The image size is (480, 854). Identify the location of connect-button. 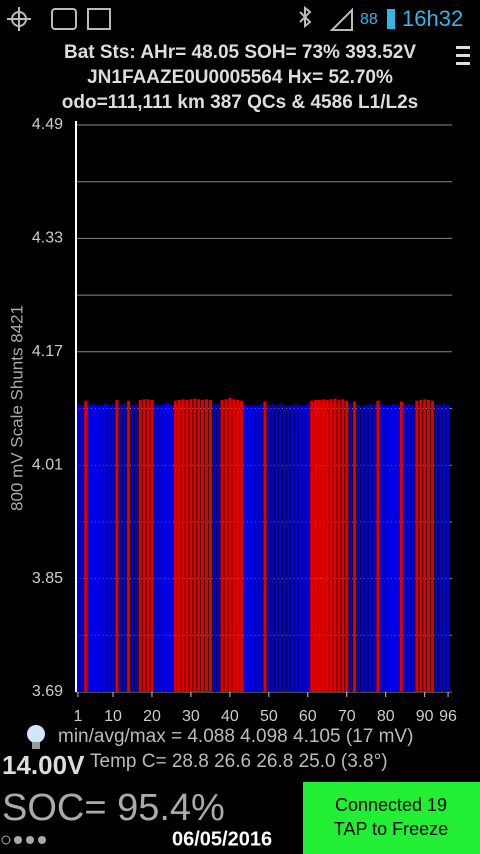
(391, 818).